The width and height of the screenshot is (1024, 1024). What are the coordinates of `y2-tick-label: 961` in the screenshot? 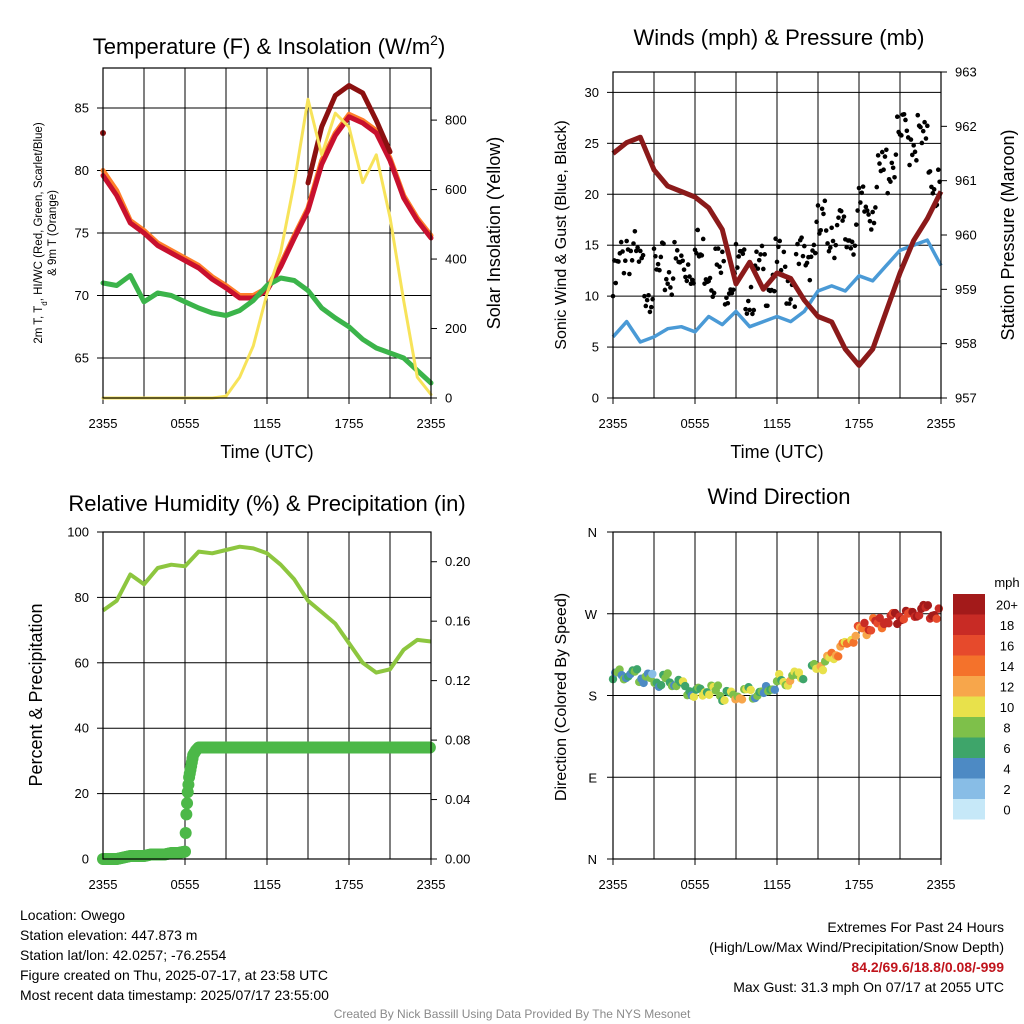 It's located at (966, 180).